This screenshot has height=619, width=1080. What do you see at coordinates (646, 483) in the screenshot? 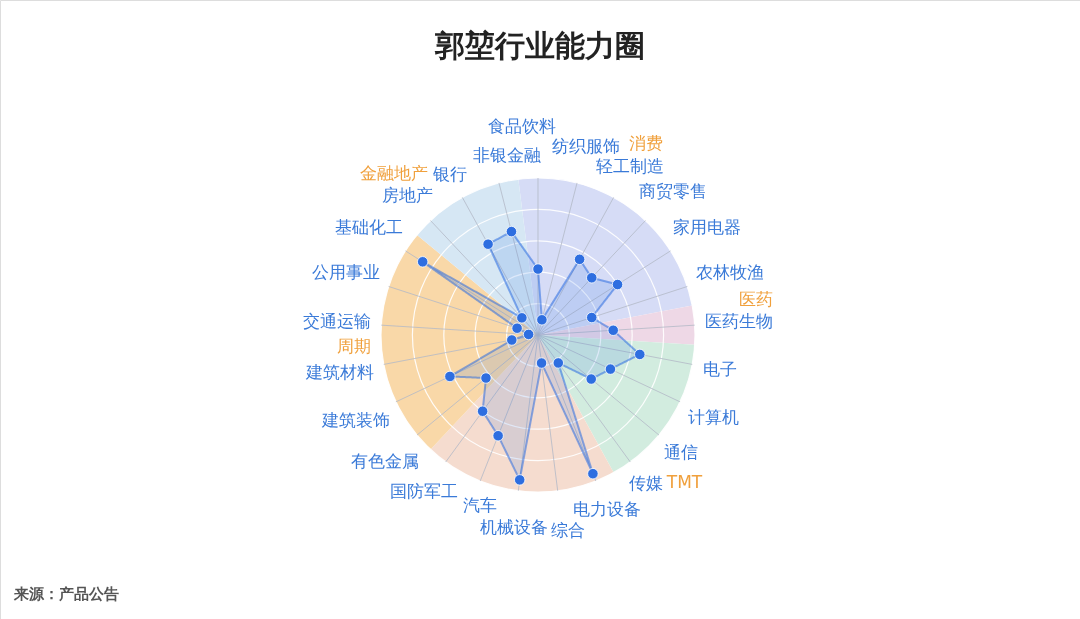
I see `spoke-label: 传媒` at bounding box center [646, 483].